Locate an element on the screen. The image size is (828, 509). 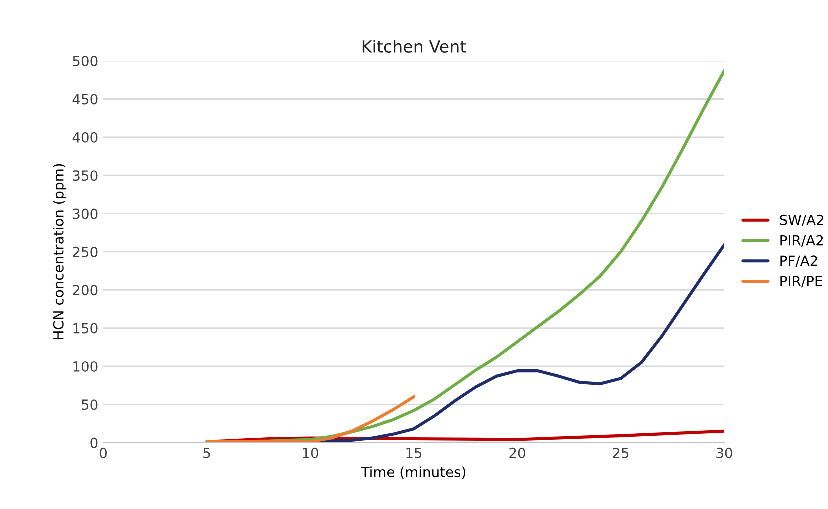
y-tick-label: 300 is located at coordinates (85, 214).